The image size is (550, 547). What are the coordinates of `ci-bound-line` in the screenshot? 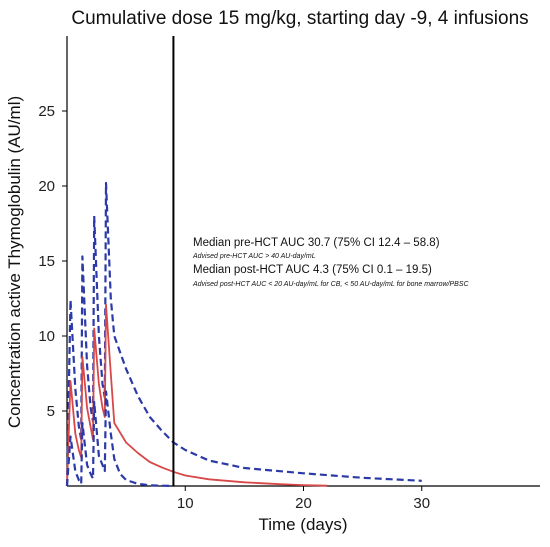 It's located at (119, 439).